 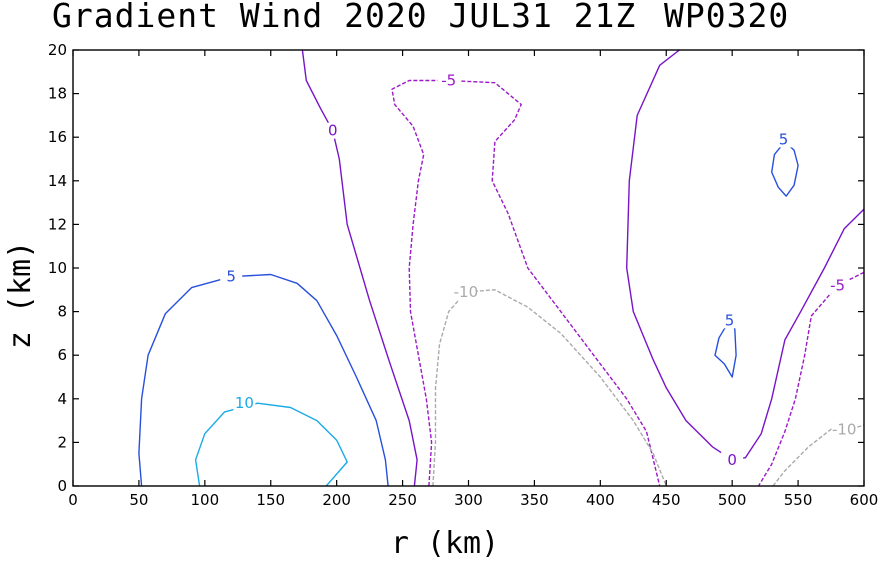 I want to click on x-tick-label: 500, so click(x=732, y=500).